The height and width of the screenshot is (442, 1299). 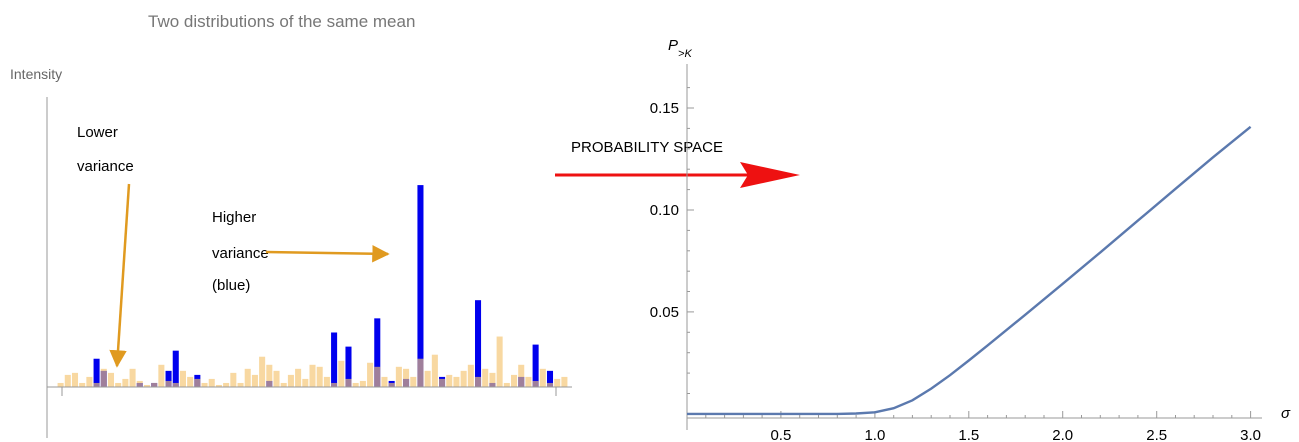 What do you see at coordinates (968, 434) in the screenshot?
I see `right-x-tick-label: 1.5` at bounding box center [968, 434].